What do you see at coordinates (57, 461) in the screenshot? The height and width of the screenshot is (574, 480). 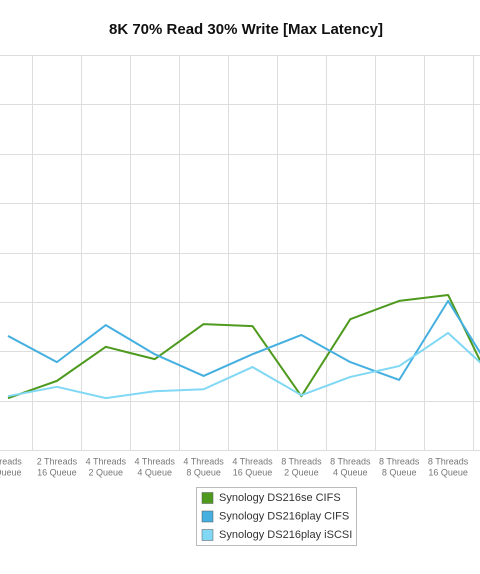 I see `x-tick-label: 2 Threads` at bounding box center [57, 461].